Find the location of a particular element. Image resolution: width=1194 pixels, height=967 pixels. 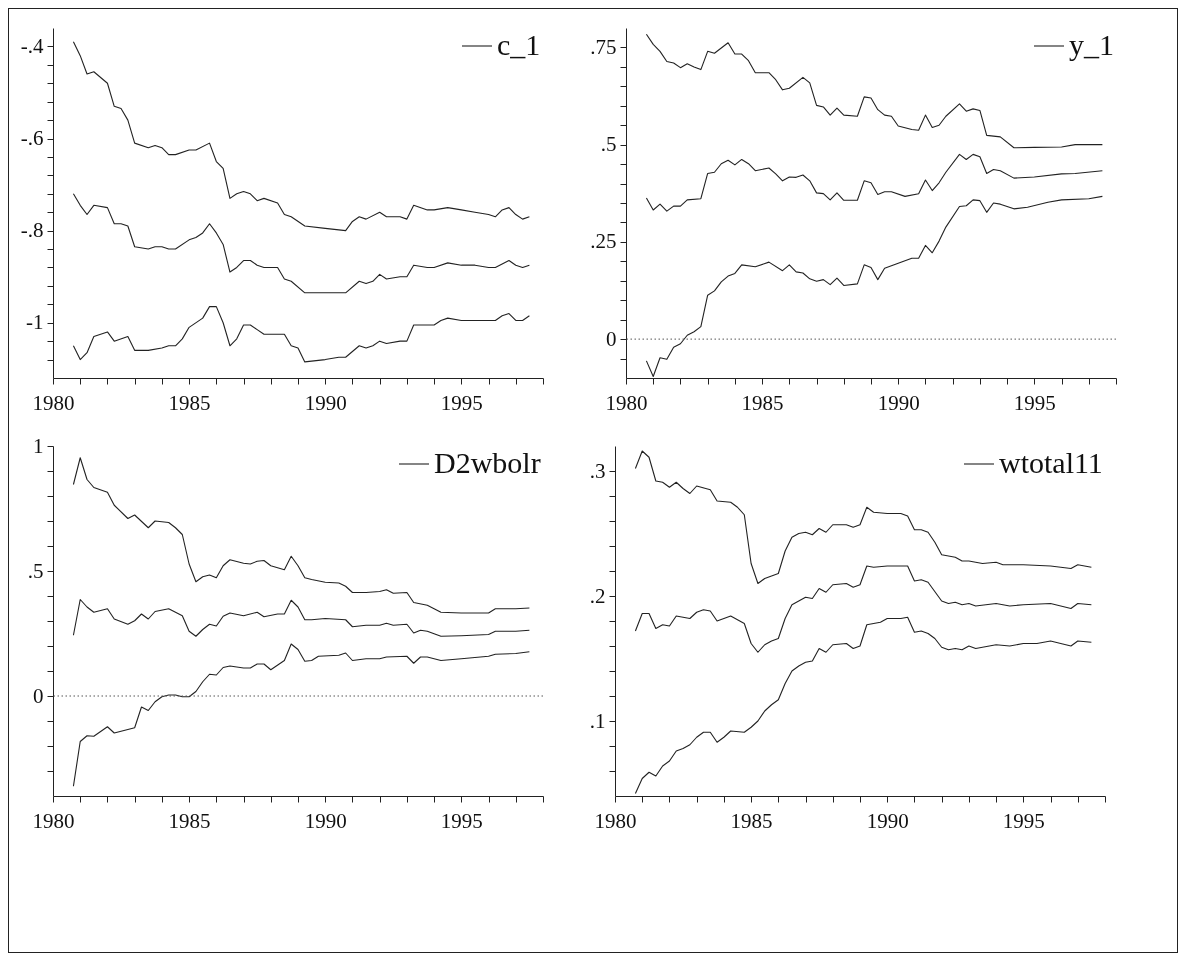

y-tick-label: .3 is located at coordinates (597, 470).